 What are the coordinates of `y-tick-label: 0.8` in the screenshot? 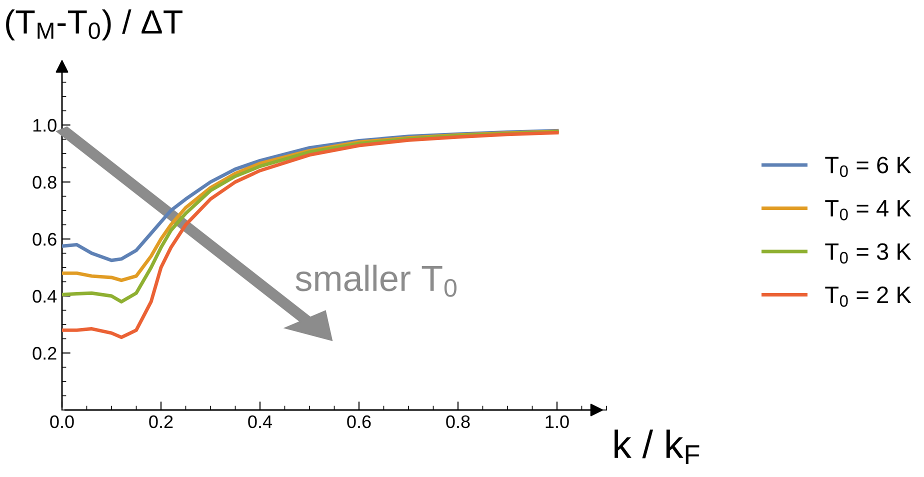 It's located at (44, 182).